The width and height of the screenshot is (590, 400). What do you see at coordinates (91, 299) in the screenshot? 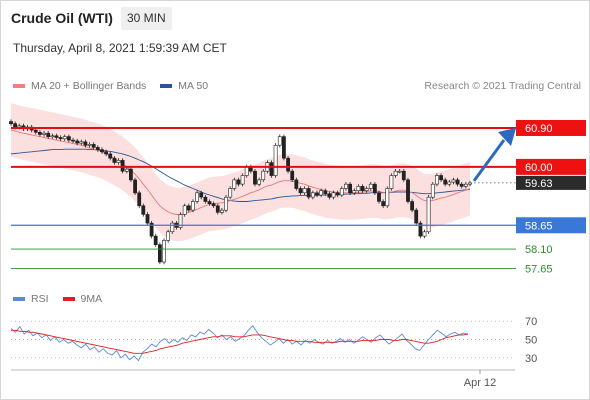
I see `legend-label-9ma: 9MA` at bounding box center [91, 299].